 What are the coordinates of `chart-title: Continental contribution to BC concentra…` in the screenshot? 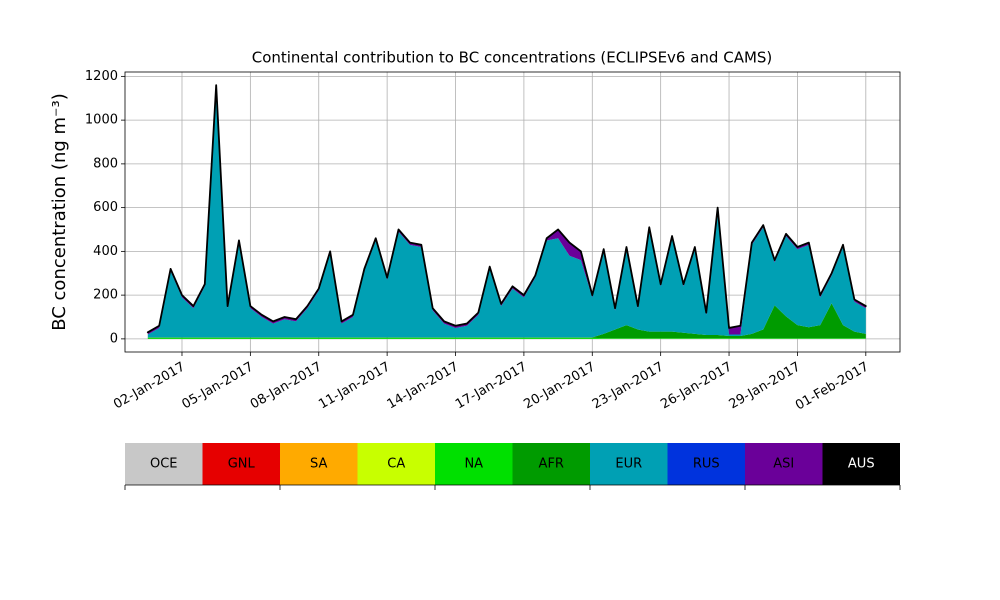 It's located at (512, 58).